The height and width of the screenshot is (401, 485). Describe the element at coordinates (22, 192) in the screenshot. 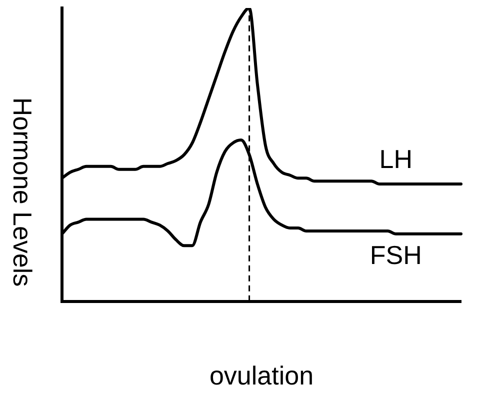

I see `y-axis-title: Hormone Levels` at that location.